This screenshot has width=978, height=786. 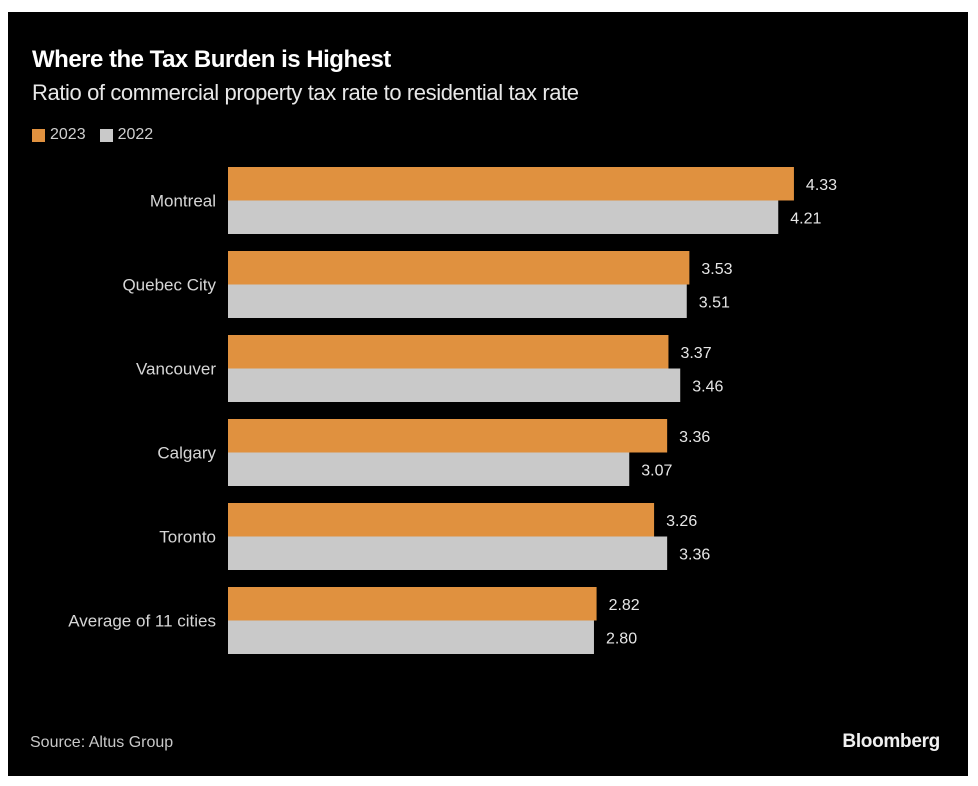 What do you see at coordinates (411, 637) in the screenshot?
I see `bar-2022-average-of-11-cities` at bounding box center [411, 637].